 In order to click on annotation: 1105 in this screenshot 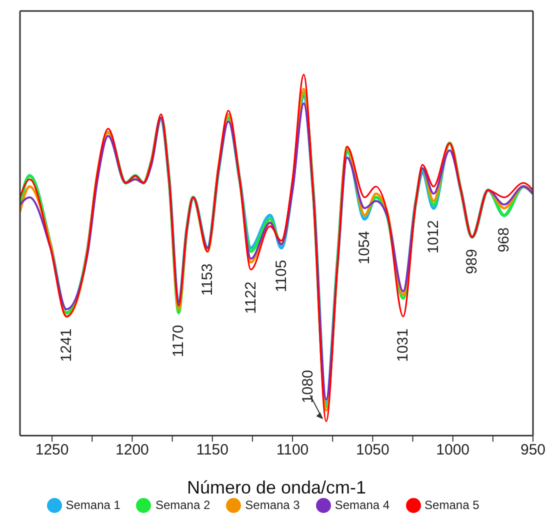, I will do `click(281, 276)`.